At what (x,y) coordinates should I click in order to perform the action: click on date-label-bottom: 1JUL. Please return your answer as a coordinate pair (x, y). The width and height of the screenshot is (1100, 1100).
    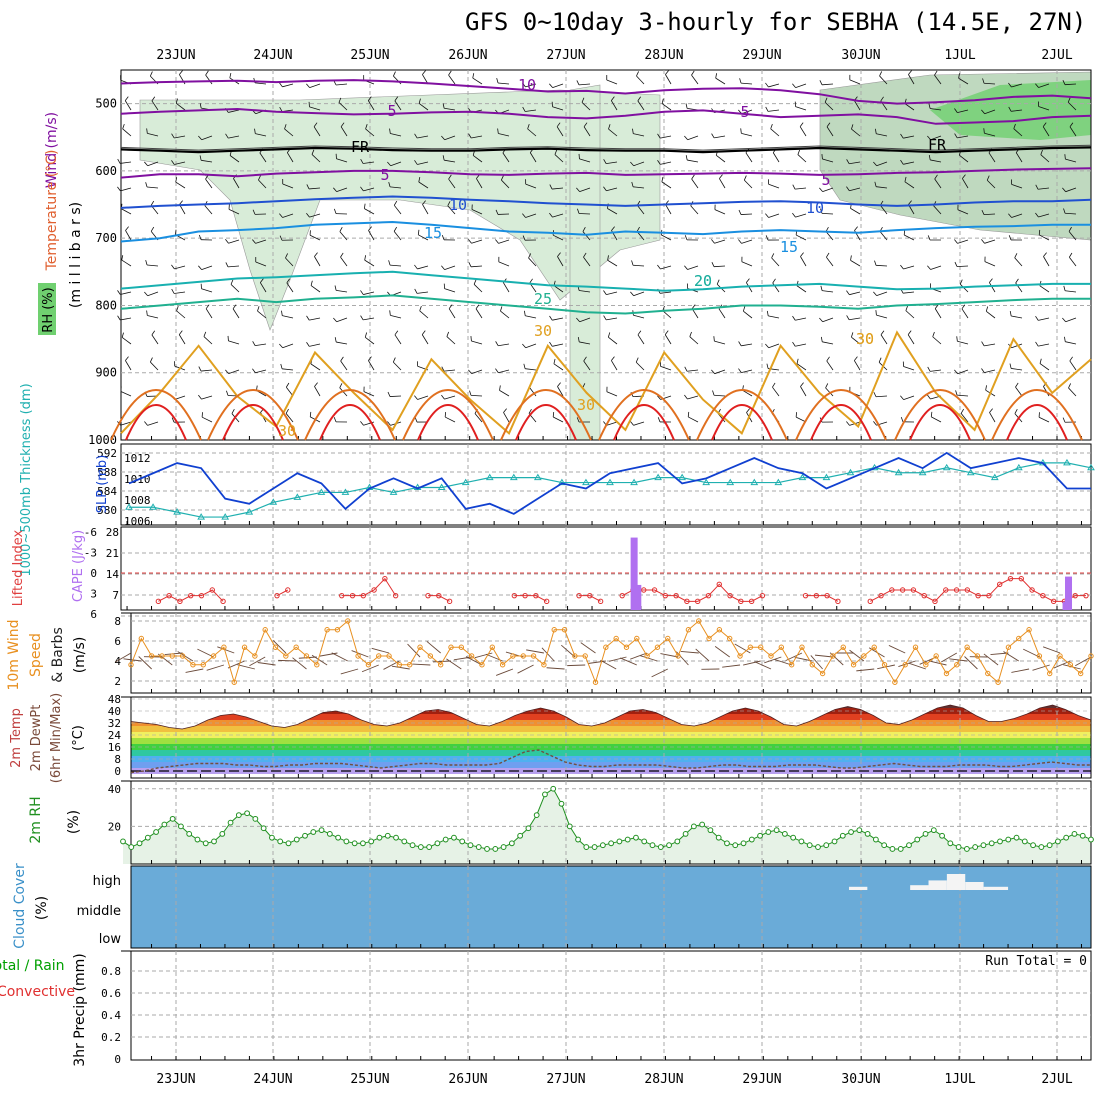
    Looking at the image, I should click on (959, 1079).